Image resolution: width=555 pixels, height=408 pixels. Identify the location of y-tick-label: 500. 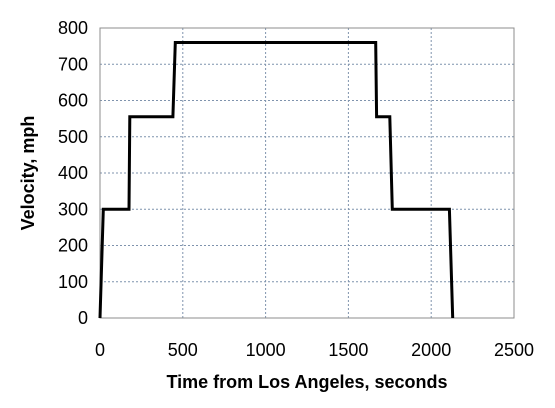
(73, 137).